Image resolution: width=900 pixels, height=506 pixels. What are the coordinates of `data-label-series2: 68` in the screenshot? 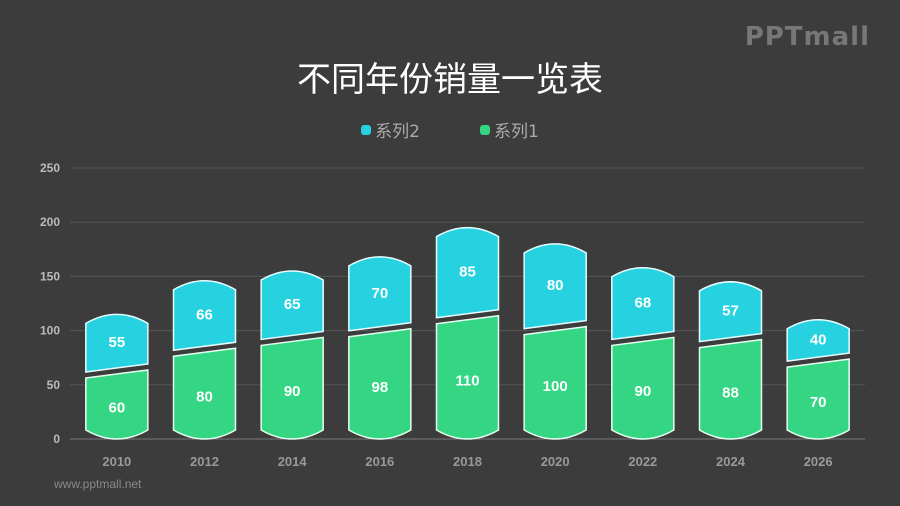 It's located at (642, 303).